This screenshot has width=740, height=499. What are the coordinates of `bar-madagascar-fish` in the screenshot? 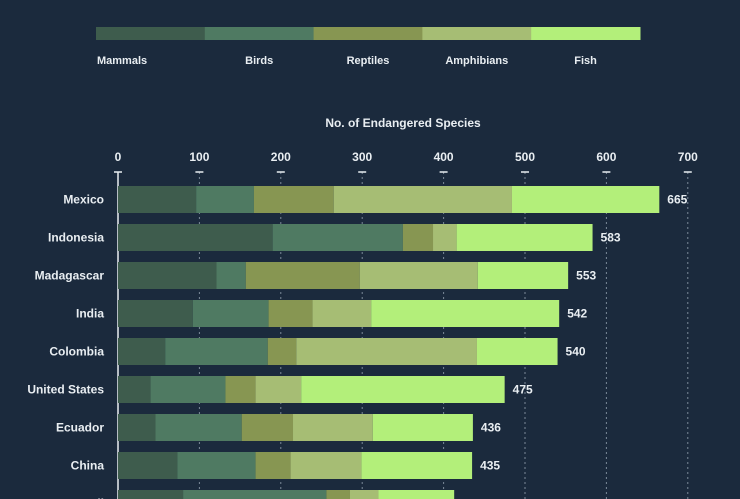 It's located at (523, 275).